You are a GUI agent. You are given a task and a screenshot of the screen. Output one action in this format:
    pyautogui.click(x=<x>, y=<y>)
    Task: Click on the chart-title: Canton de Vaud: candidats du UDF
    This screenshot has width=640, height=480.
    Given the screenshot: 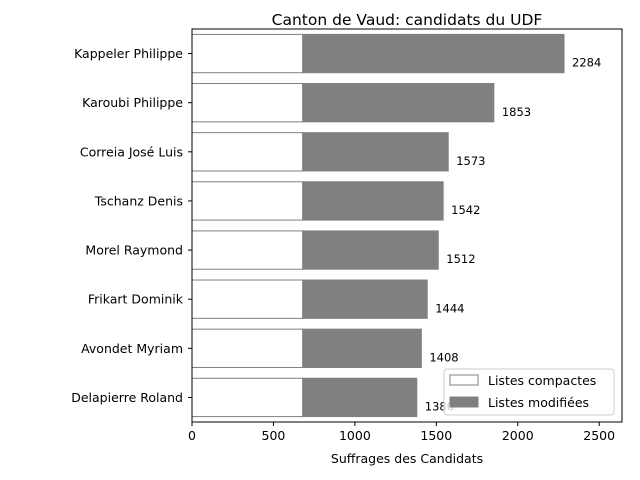 What is the action you would take?
    pyautogui.click(x=407, y=20)
    